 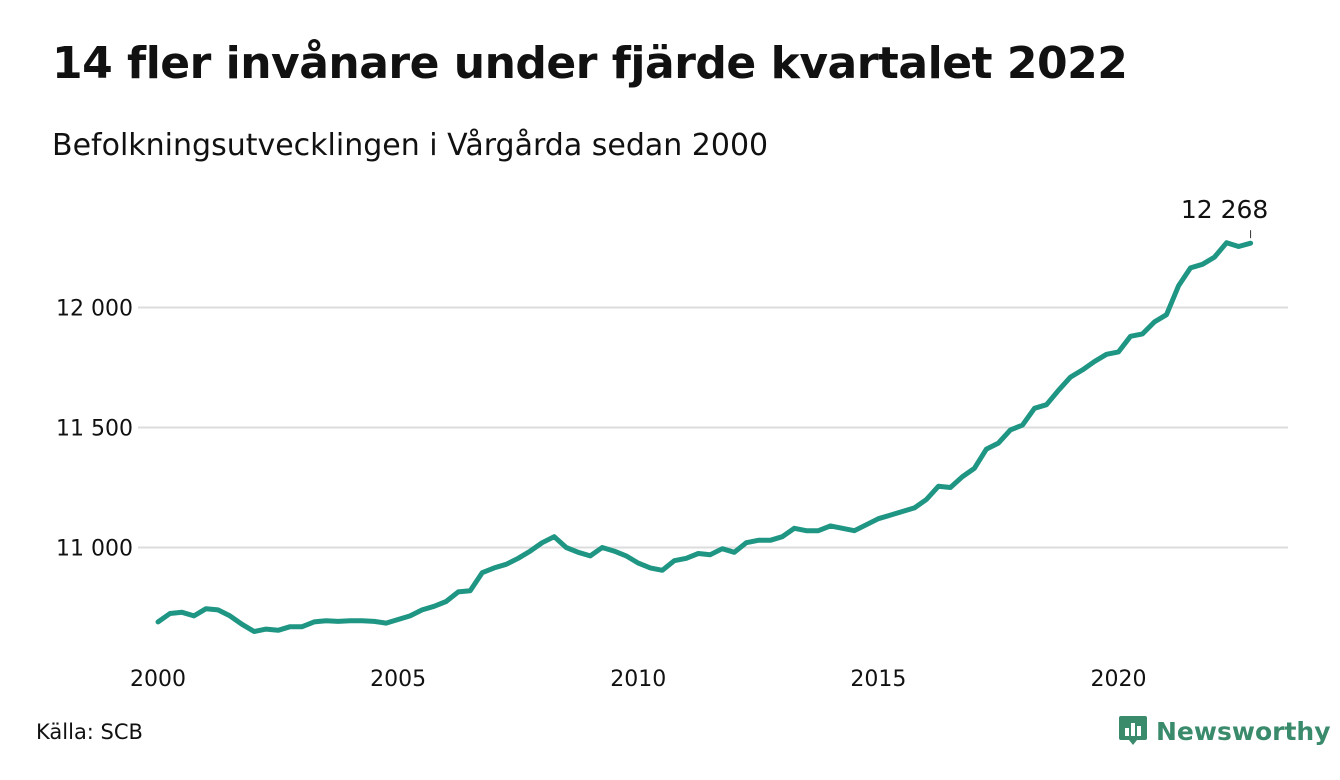 I want to click on y-tick-label: 11 500, so click(x=94, y=429).